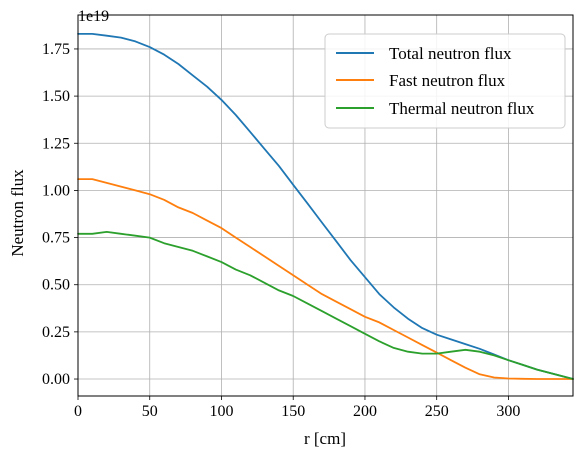  Describe the element at coordinates (462, 108) in the screenshot. I see `legend-label-thermal: Thermal neutron flux` at that location.